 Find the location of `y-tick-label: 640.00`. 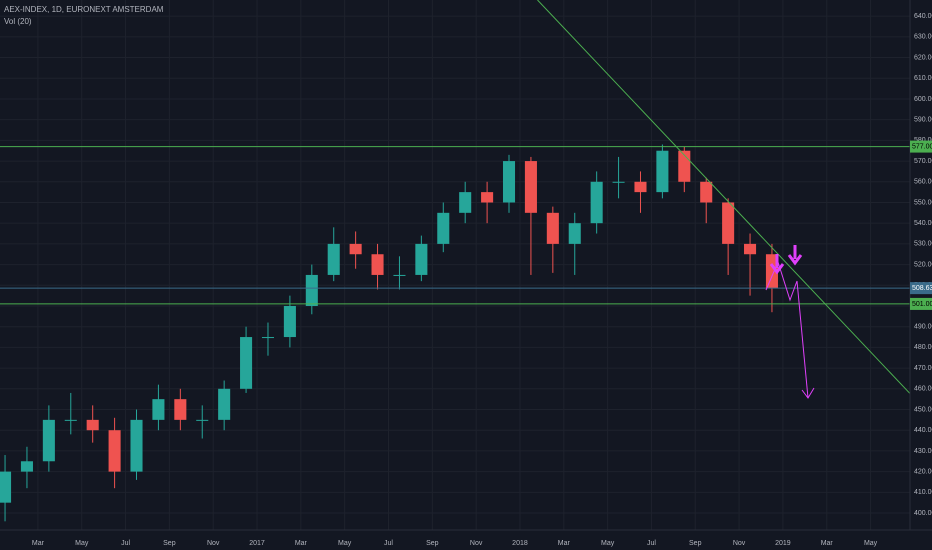

y-tick-label: 640.00 is located at coordinates (923, 16).